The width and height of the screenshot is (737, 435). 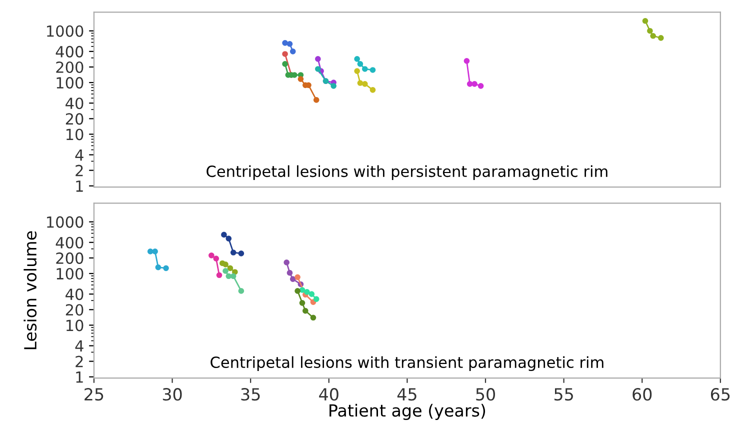 What do you see at coordinates (485, 394) in the screenshot?
I see `x-tick-label: 50` at bounding box center [485, 394].